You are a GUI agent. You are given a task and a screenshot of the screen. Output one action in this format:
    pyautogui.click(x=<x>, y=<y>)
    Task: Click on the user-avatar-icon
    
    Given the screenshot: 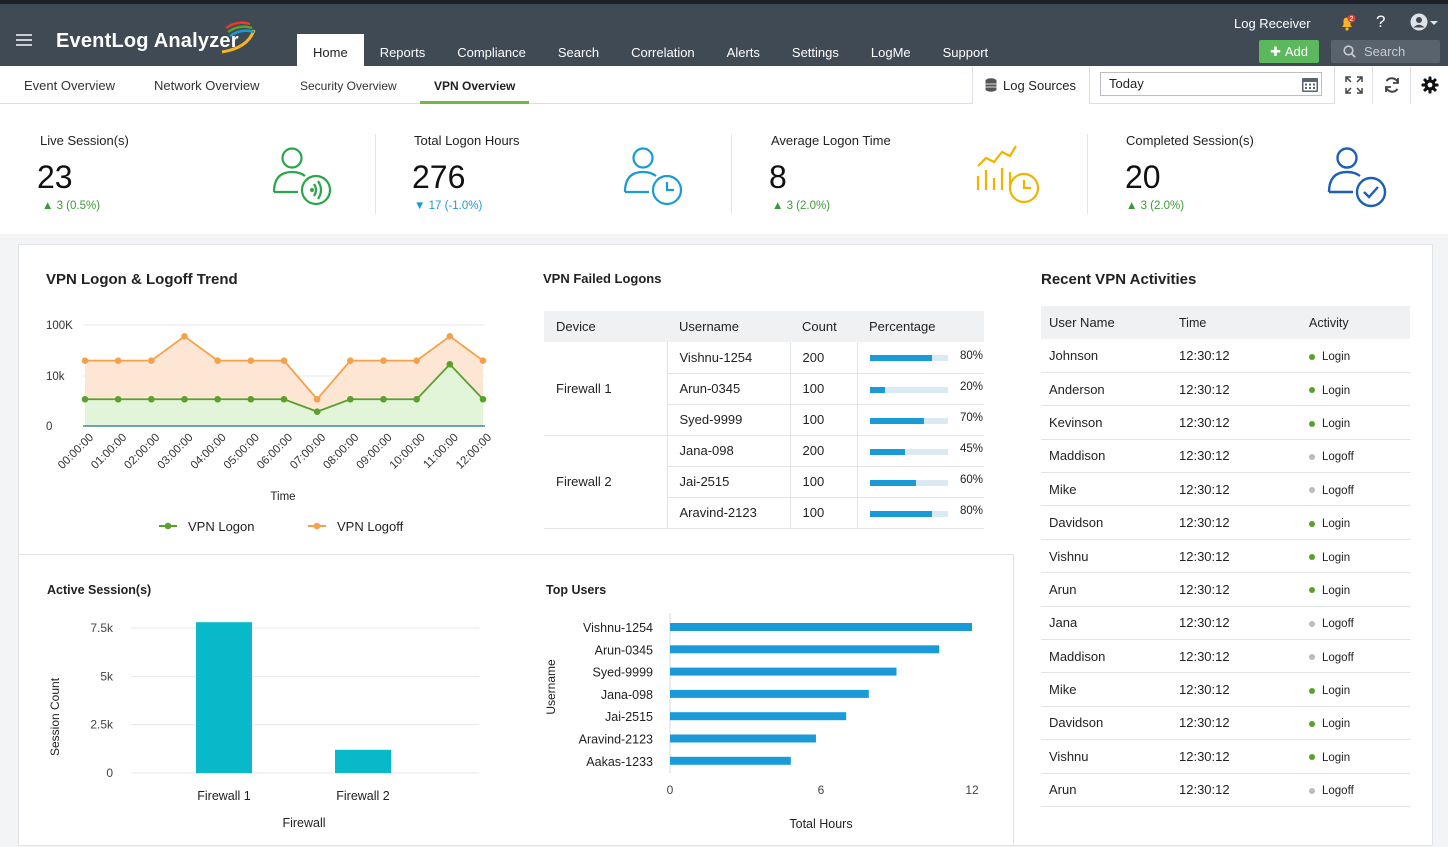 What is the action you would take?
    pyautogui.click(x=1425, y=25)
    